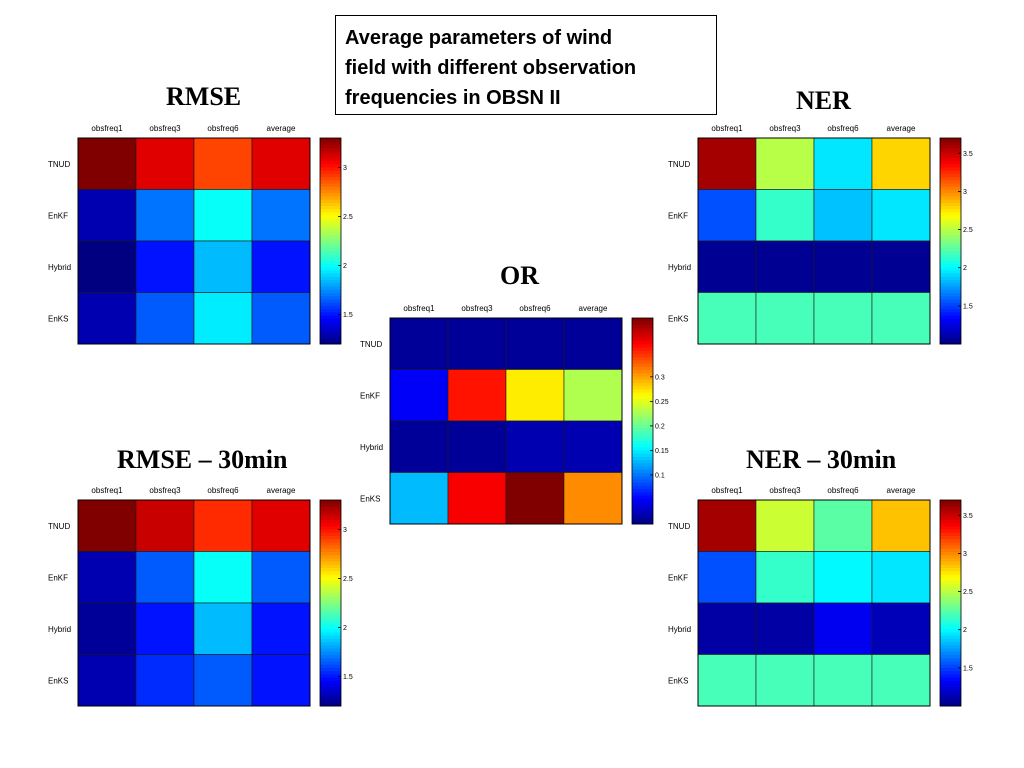  What do you see at coordinates (968, 516) in the screenshot?
I see `colorbar-tick-label: 3.5` at bounding box center [968, 516].